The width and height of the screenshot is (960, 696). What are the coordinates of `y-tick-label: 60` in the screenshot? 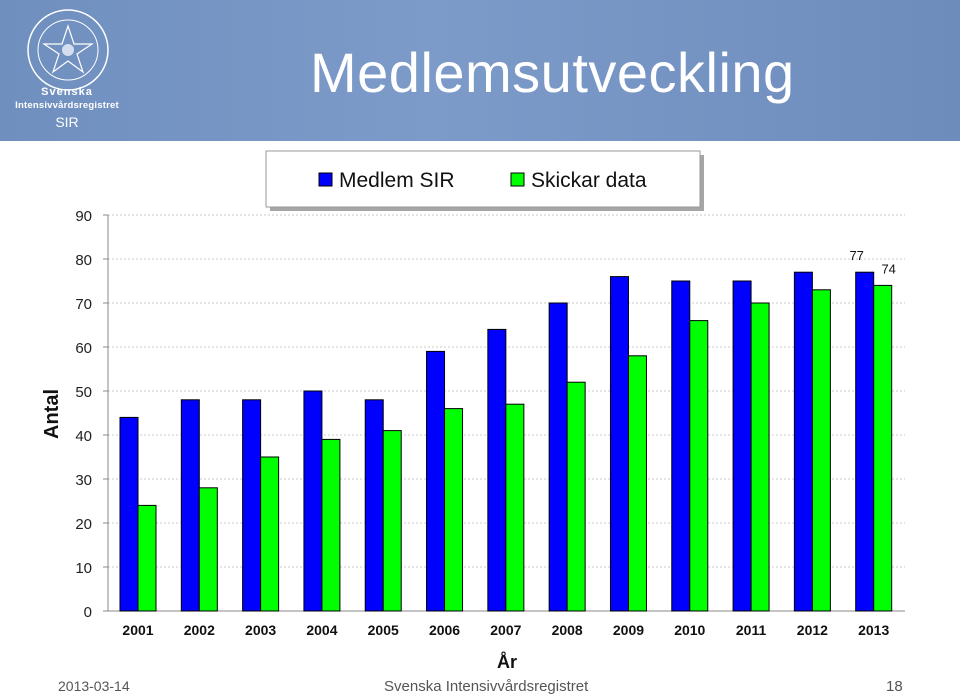 It's located at (83, 348).